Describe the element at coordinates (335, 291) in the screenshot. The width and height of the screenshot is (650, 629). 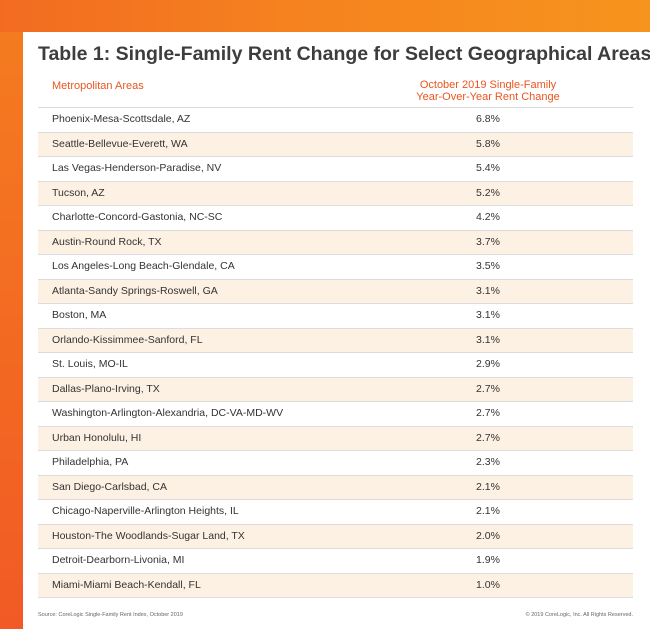
I see `table-row: Atlanta-Sandy Springs-Roswell, GA 3.1%` at that location.